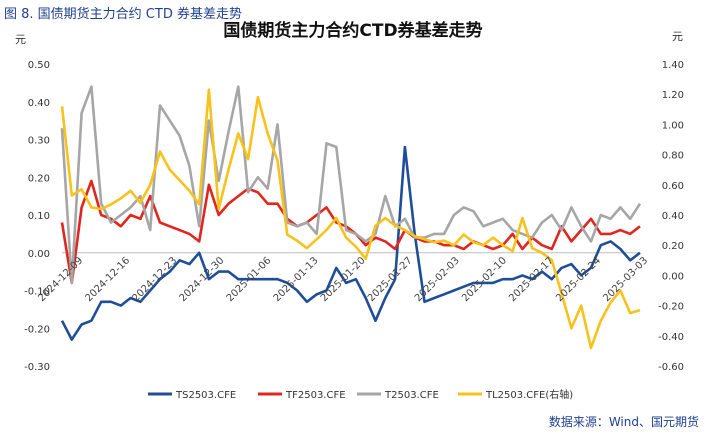 The image size is (707, 434). I want to click on chart-title: 国债期货主力合约CTD券基差走势, so click(352, 30).